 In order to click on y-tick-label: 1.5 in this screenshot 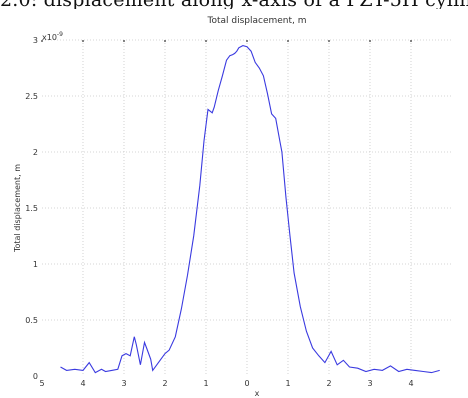, I will do `click(31, 208)`.